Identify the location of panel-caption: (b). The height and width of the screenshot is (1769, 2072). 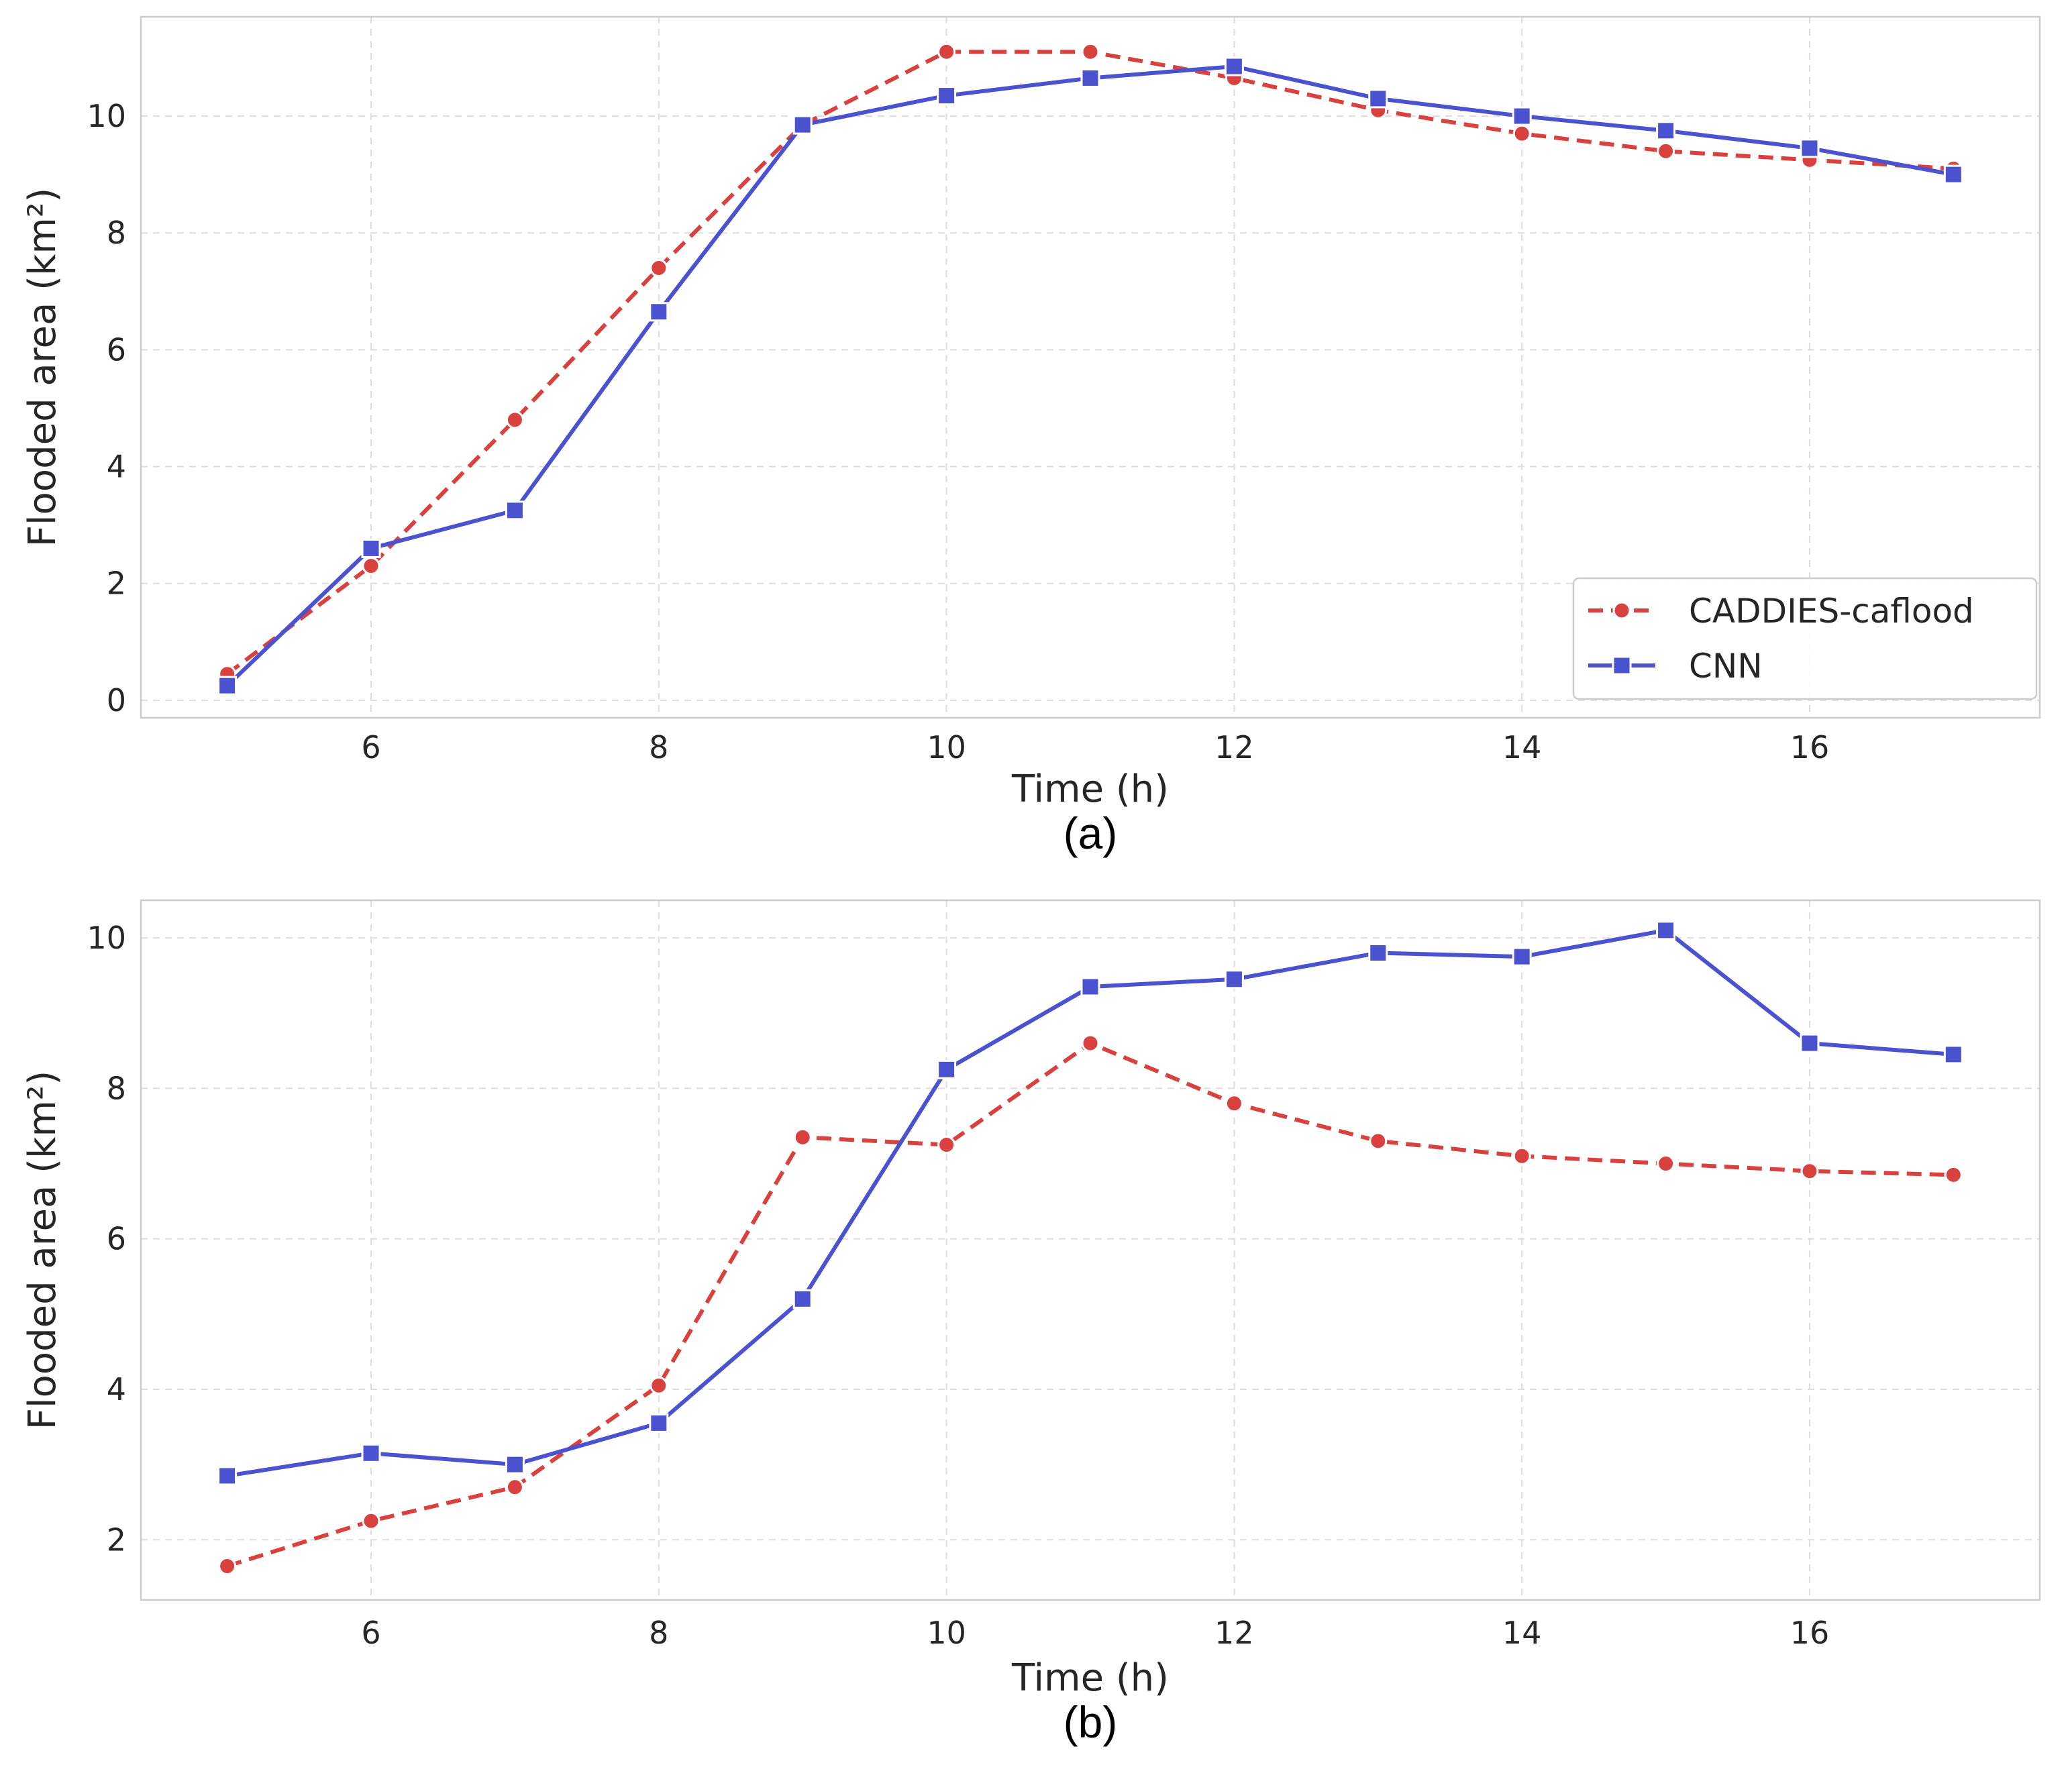
(1091, 1722).